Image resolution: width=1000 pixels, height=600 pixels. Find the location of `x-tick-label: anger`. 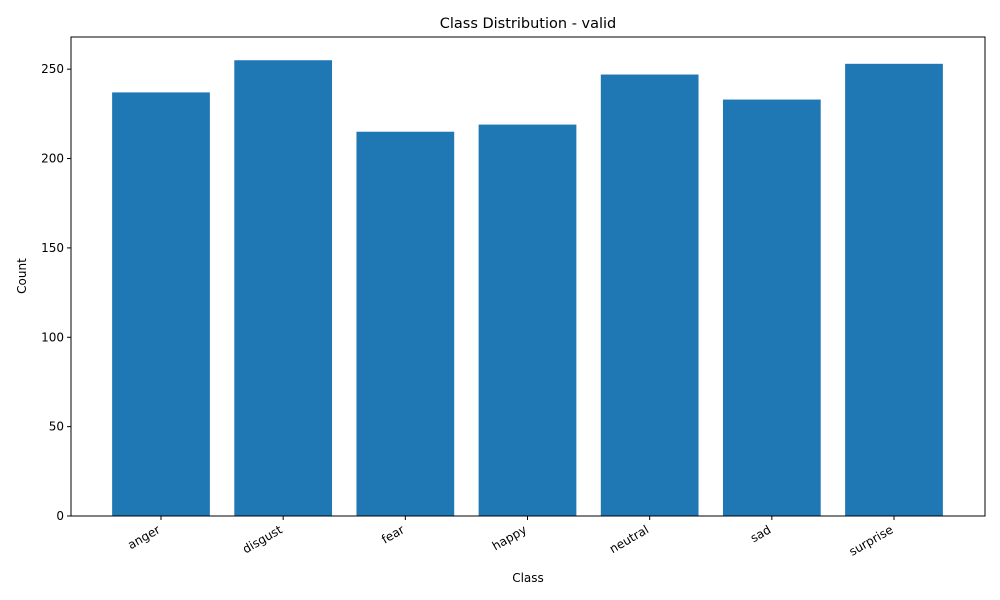

x-tick-label: anger is located at coordinates (143, 537).